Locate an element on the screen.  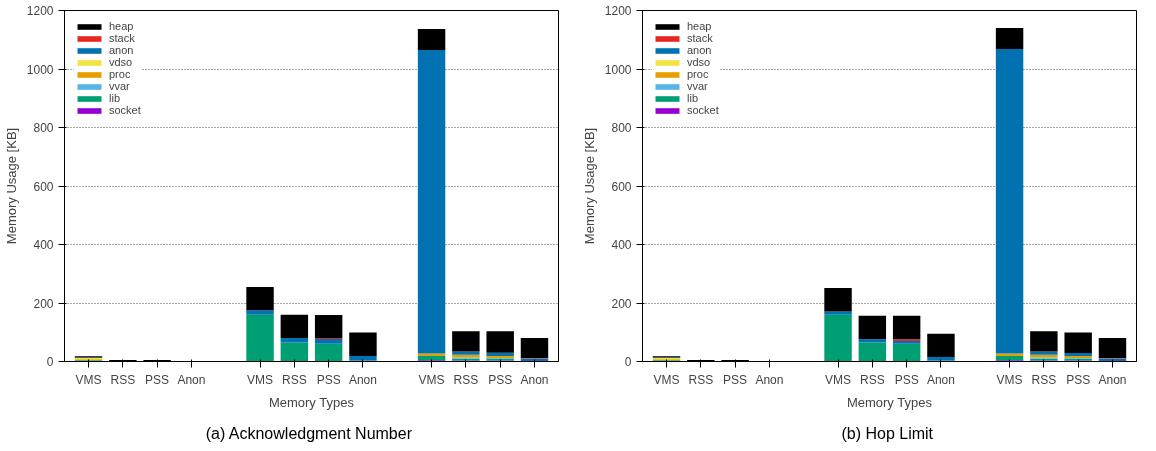
text: (a) Acknowledgment Number is located at coordinates (309, 433).